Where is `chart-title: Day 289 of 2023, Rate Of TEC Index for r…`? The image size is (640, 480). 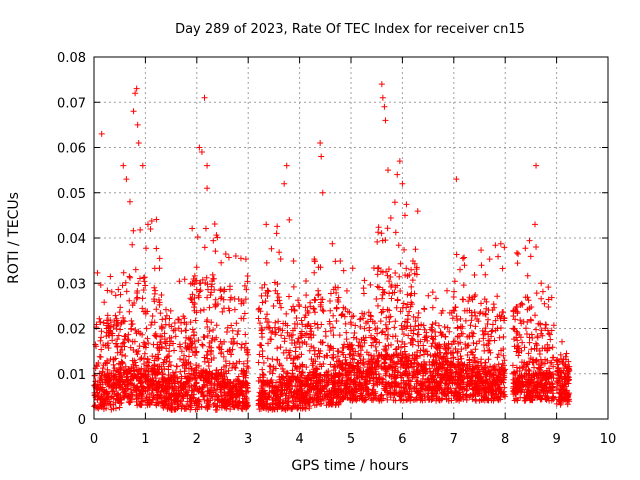 chart-title: Day 289 of 2023, Rate Of TEC Index for r… is located at coordinates (350, 29).